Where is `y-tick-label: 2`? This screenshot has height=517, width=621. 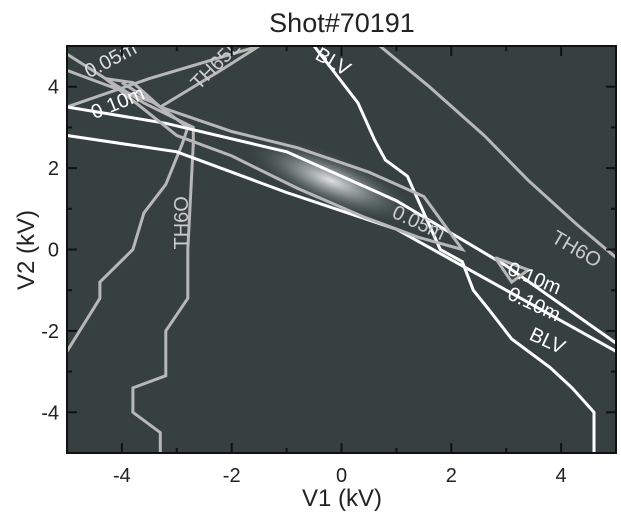
y-tick-label: 2 is located at coordinates (53, 169).